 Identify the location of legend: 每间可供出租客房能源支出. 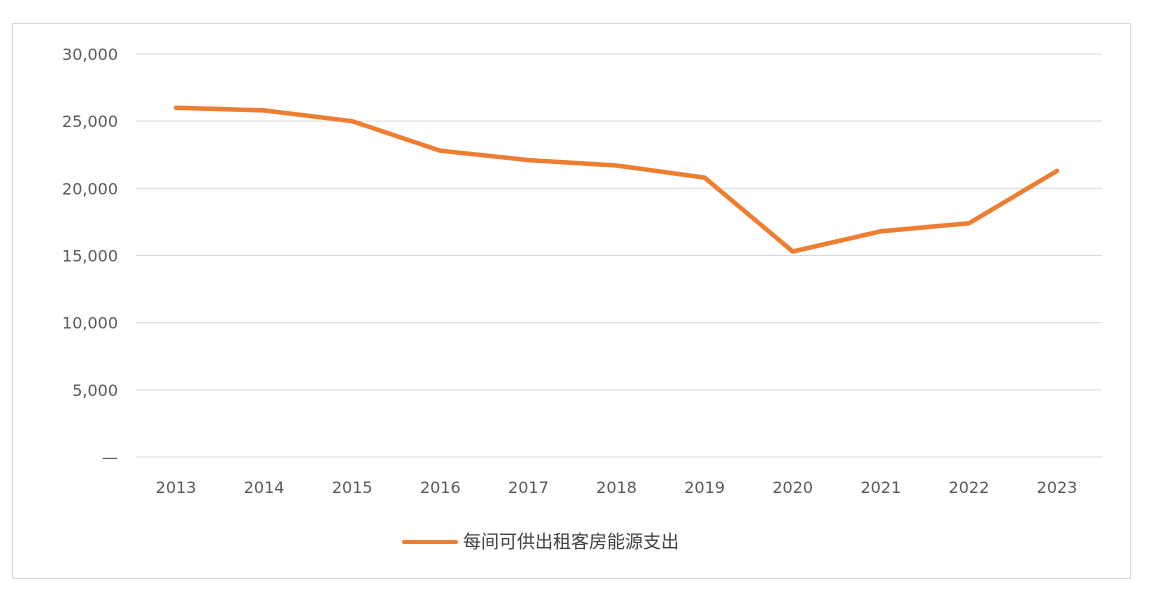
(540, 542).